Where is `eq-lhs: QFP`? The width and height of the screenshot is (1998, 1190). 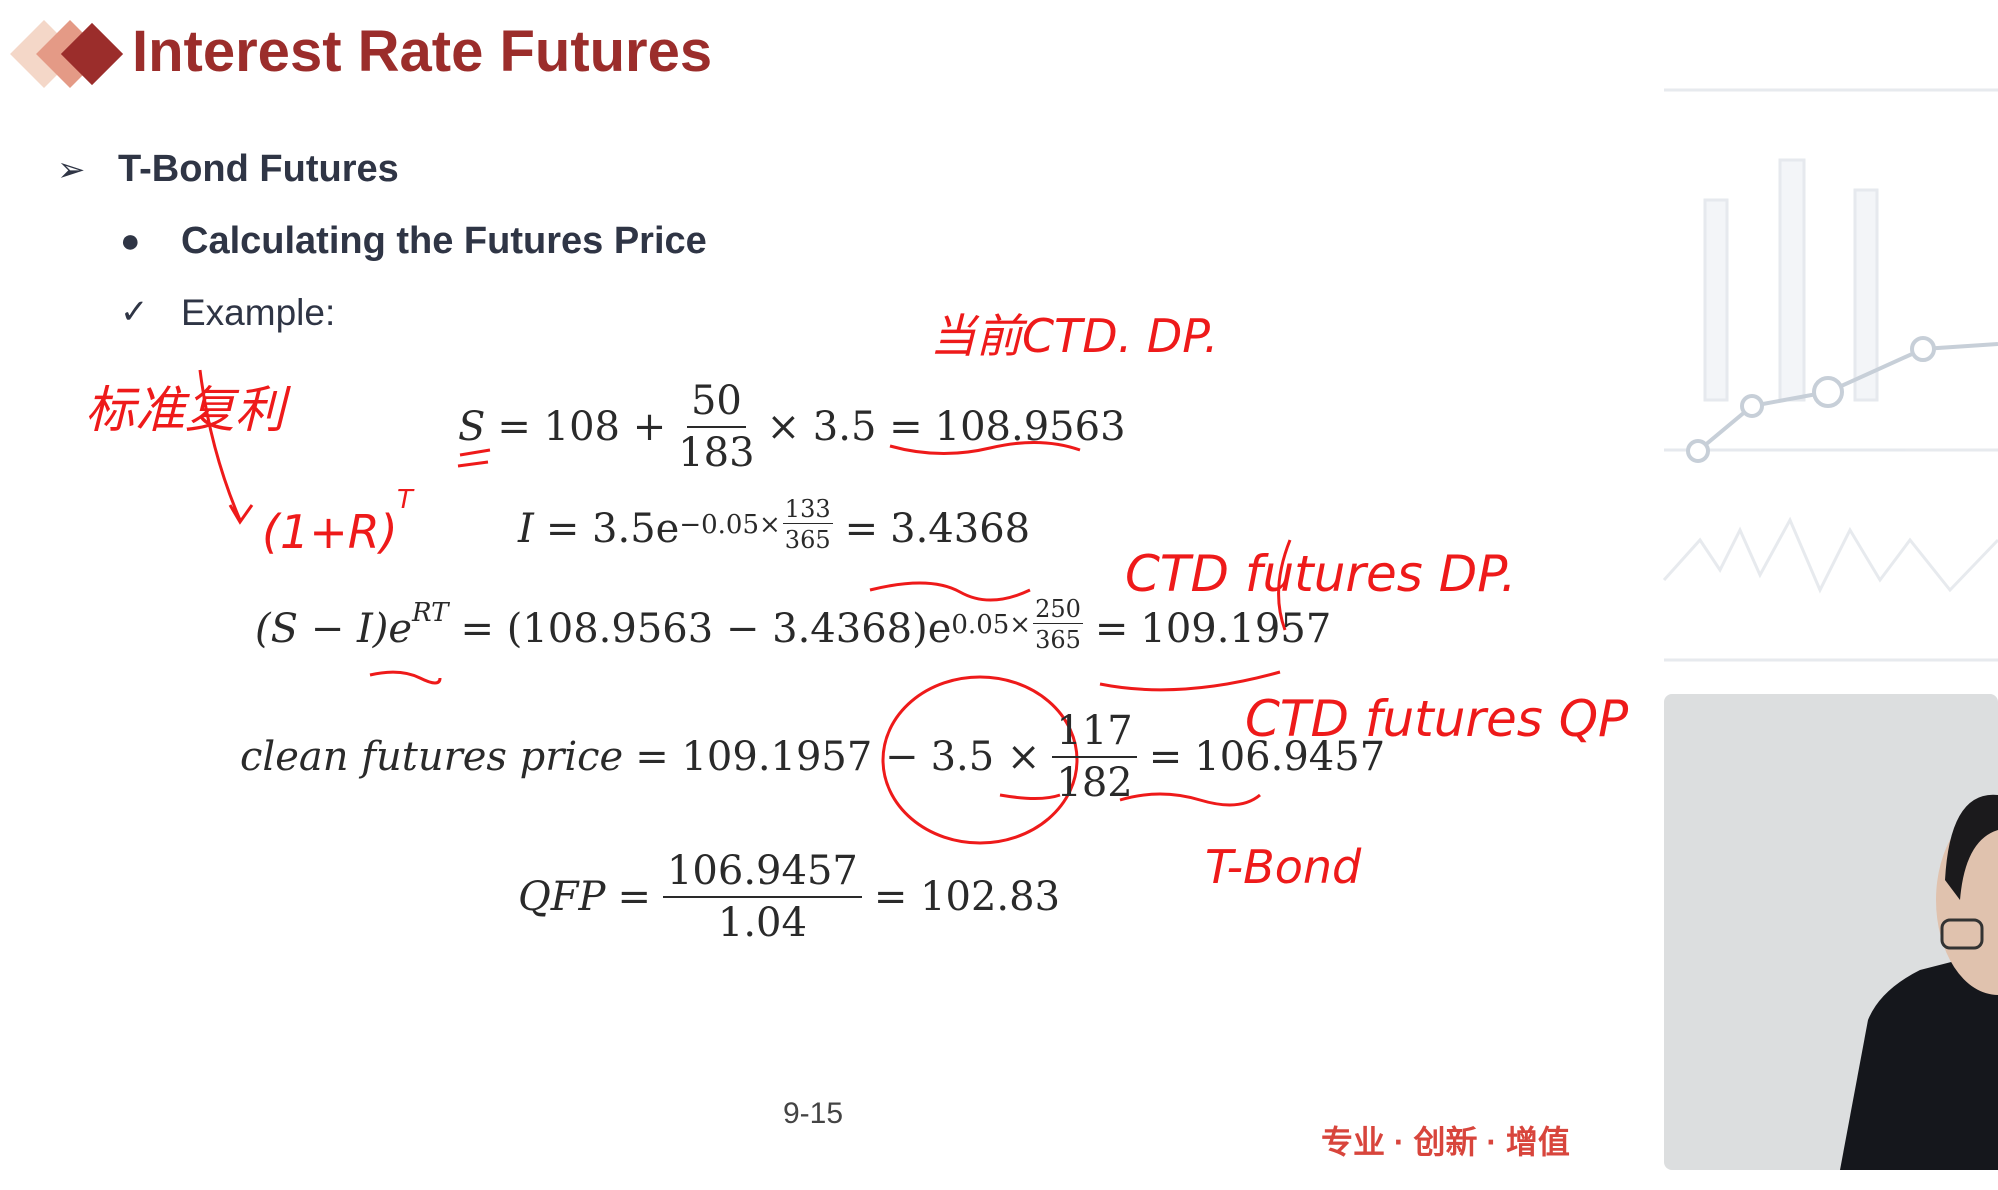 eq-lhs: QFP is located at coordinates (562, 897).